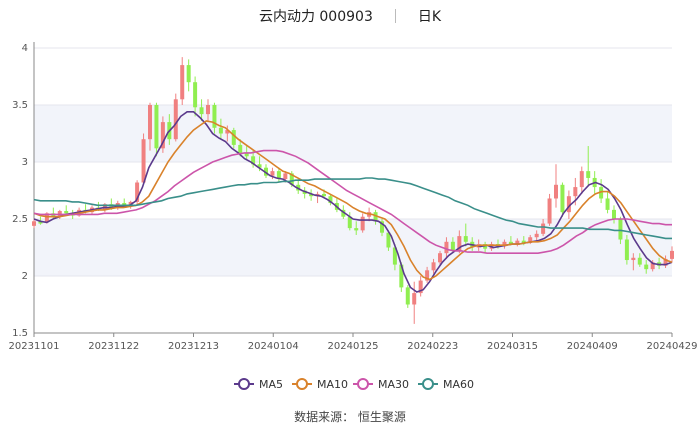 This screenshot has width=700, height=426. Describe the element at coordinates (352, 208) in the screenshot. I see `ma60-line` at that location.